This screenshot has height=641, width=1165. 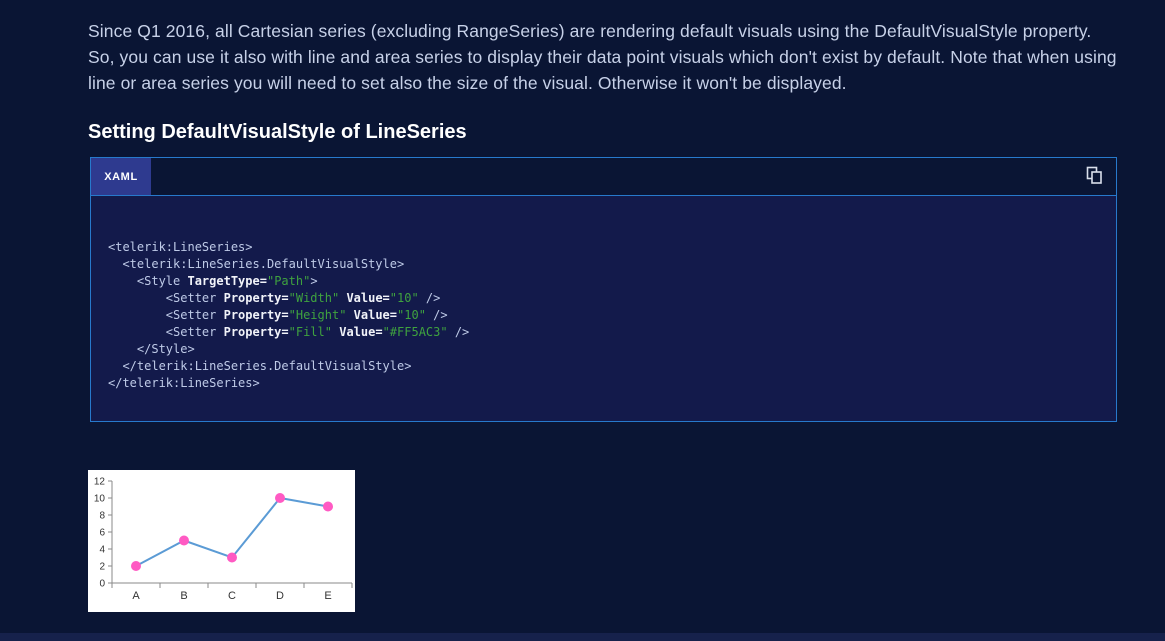 I want to click on svg-text: E, so click(x=327, y=596).